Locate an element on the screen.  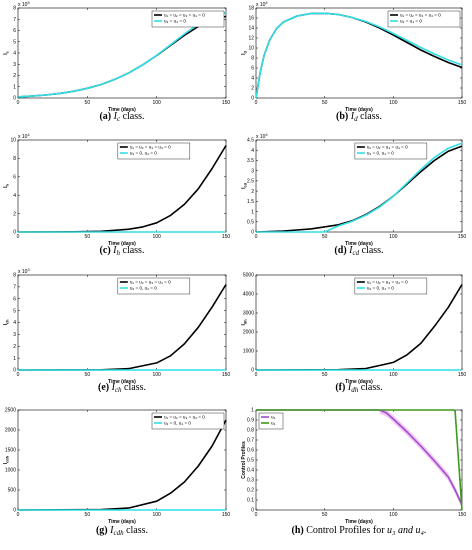
y-axis-label-sub: cdh is located at coordinates (8, 458).